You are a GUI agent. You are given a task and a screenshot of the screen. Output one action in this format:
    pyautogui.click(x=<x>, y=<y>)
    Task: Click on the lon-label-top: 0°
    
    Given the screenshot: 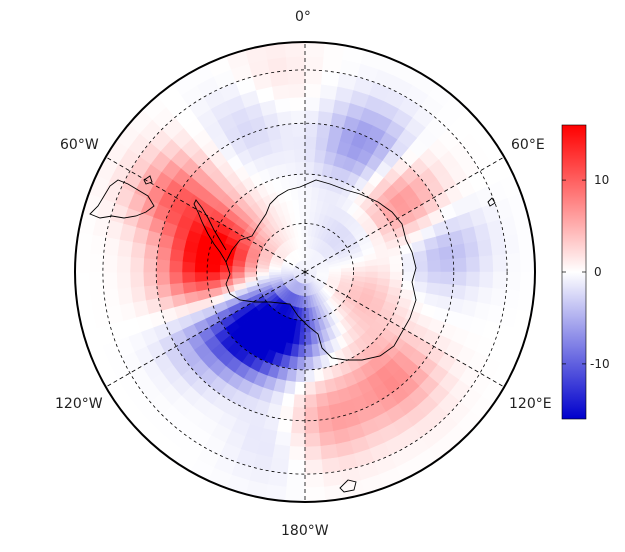 What is the action you would take?
    pyautogui.click(x=303, y=17)
    